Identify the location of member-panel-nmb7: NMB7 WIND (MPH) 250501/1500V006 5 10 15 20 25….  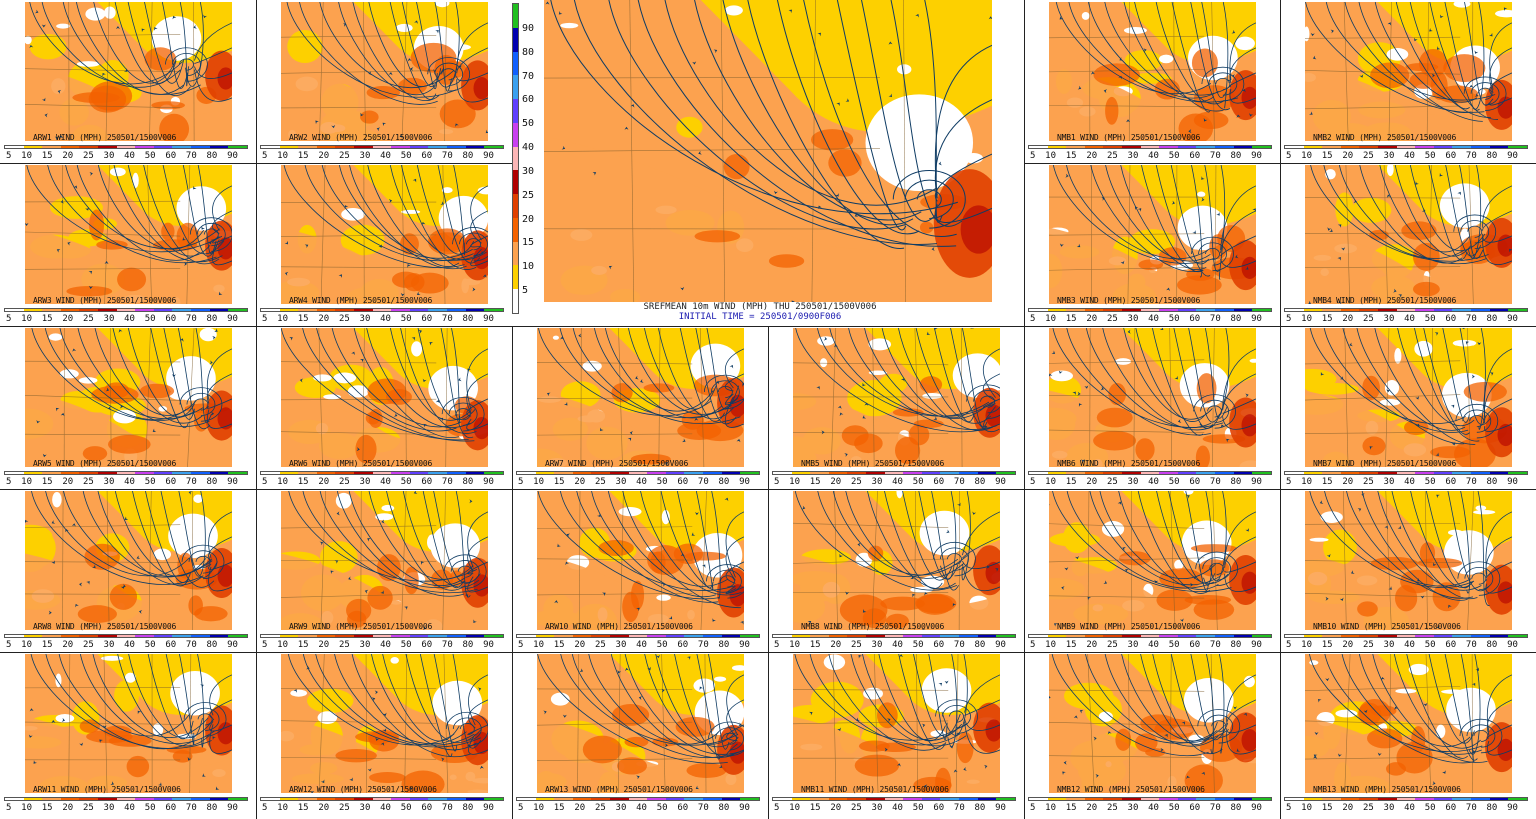
(1408, 407).